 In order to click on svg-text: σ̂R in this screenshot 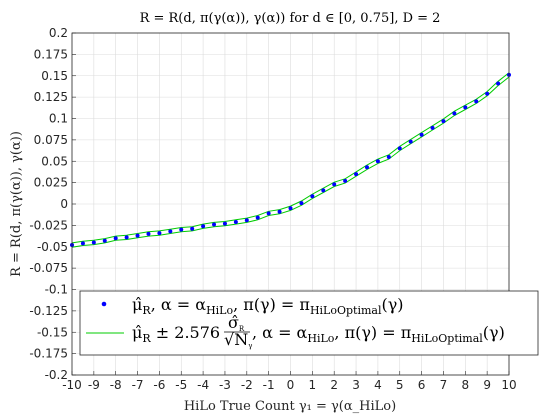, I will do `click(236, 323)`.